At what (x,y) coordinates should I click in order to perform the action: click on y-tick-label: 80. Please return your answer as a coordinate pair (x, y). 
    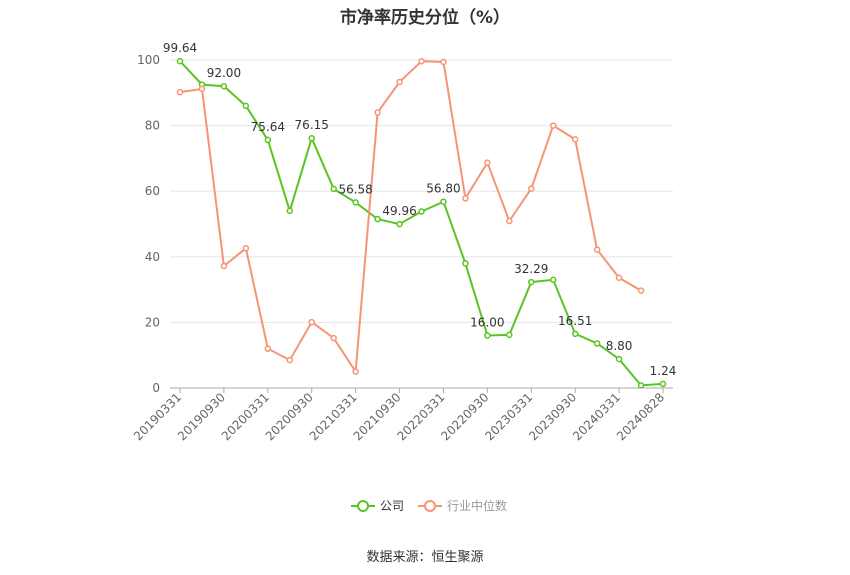
    Looking at the image, I should click on (152, 126).